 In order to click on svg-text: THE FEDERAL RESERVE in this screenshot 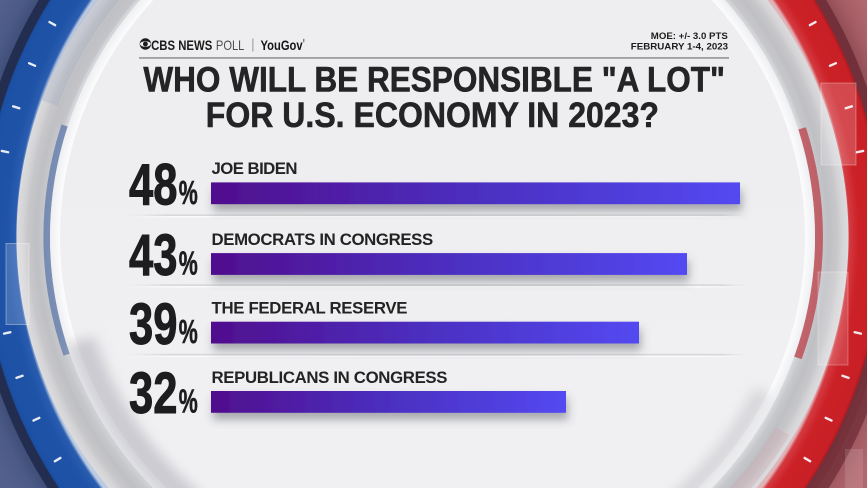, I will do `click(310, 308)`.